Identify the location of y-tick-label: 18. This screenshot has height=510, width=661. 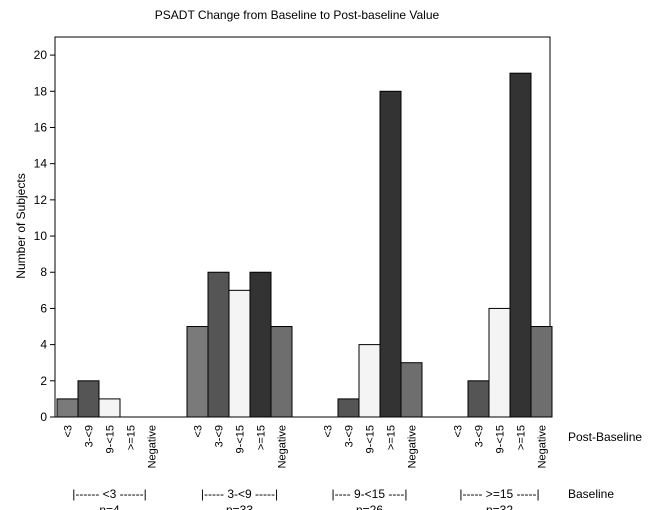
(41, 91).